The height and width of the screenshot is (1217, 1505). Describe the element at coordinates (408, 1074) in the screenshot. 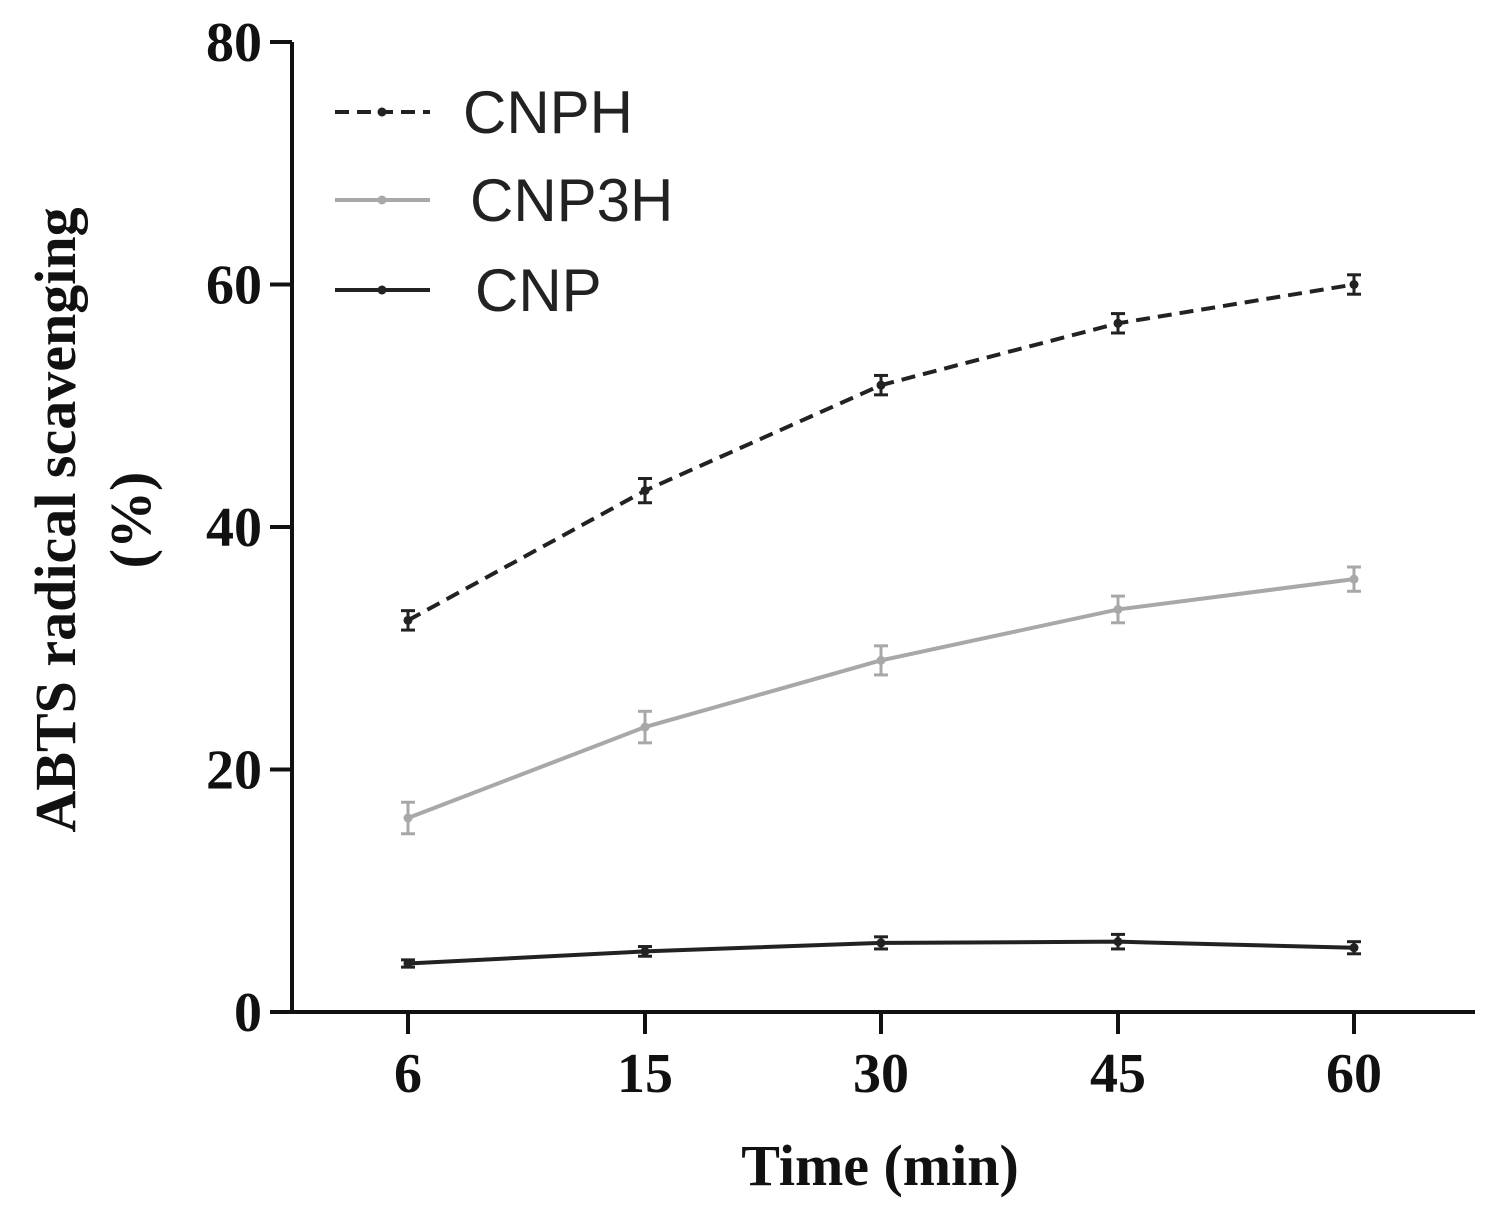

I see `x-tick-label: 6` at that location.